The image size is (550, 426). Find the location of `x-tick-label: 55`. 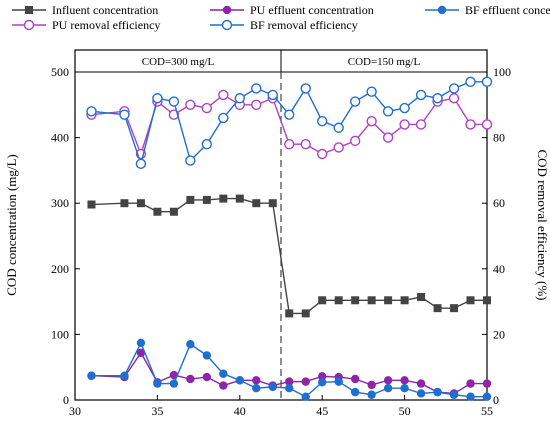

x-tick-label: 55 is located at coordinates (487, 411).